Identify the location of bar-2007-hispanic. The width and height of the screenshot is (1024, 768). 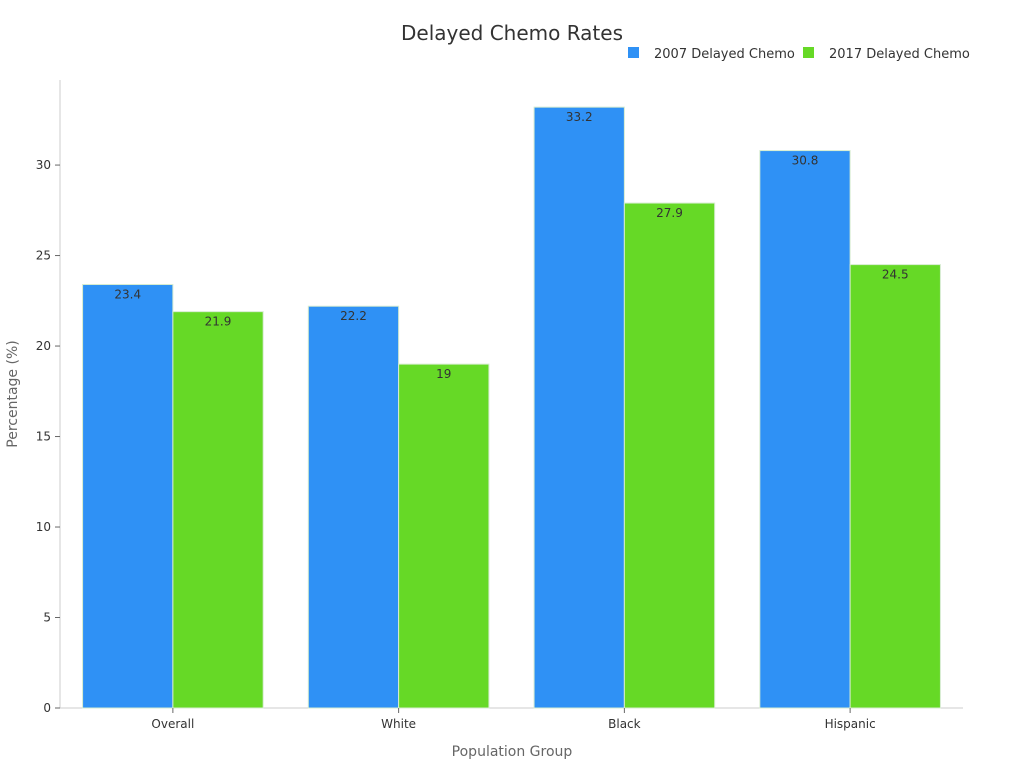
(805, 429).